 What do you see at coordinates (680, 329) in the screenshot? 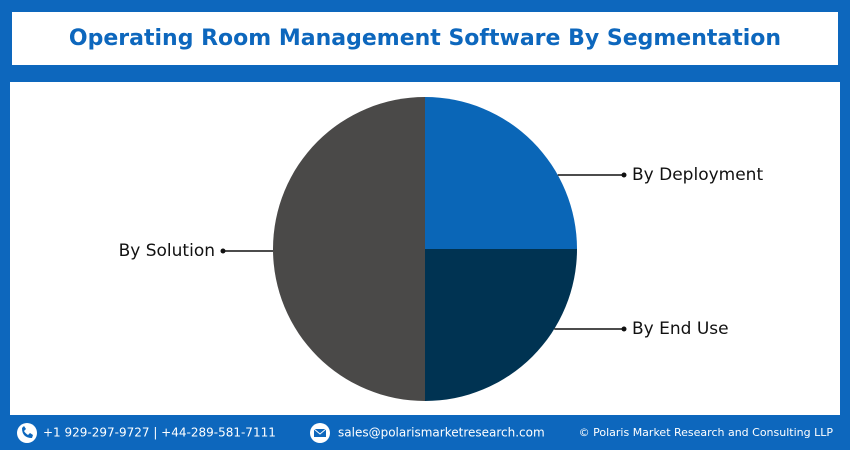
I see `slice-label: By End Use` at bounding box center [680, 329].